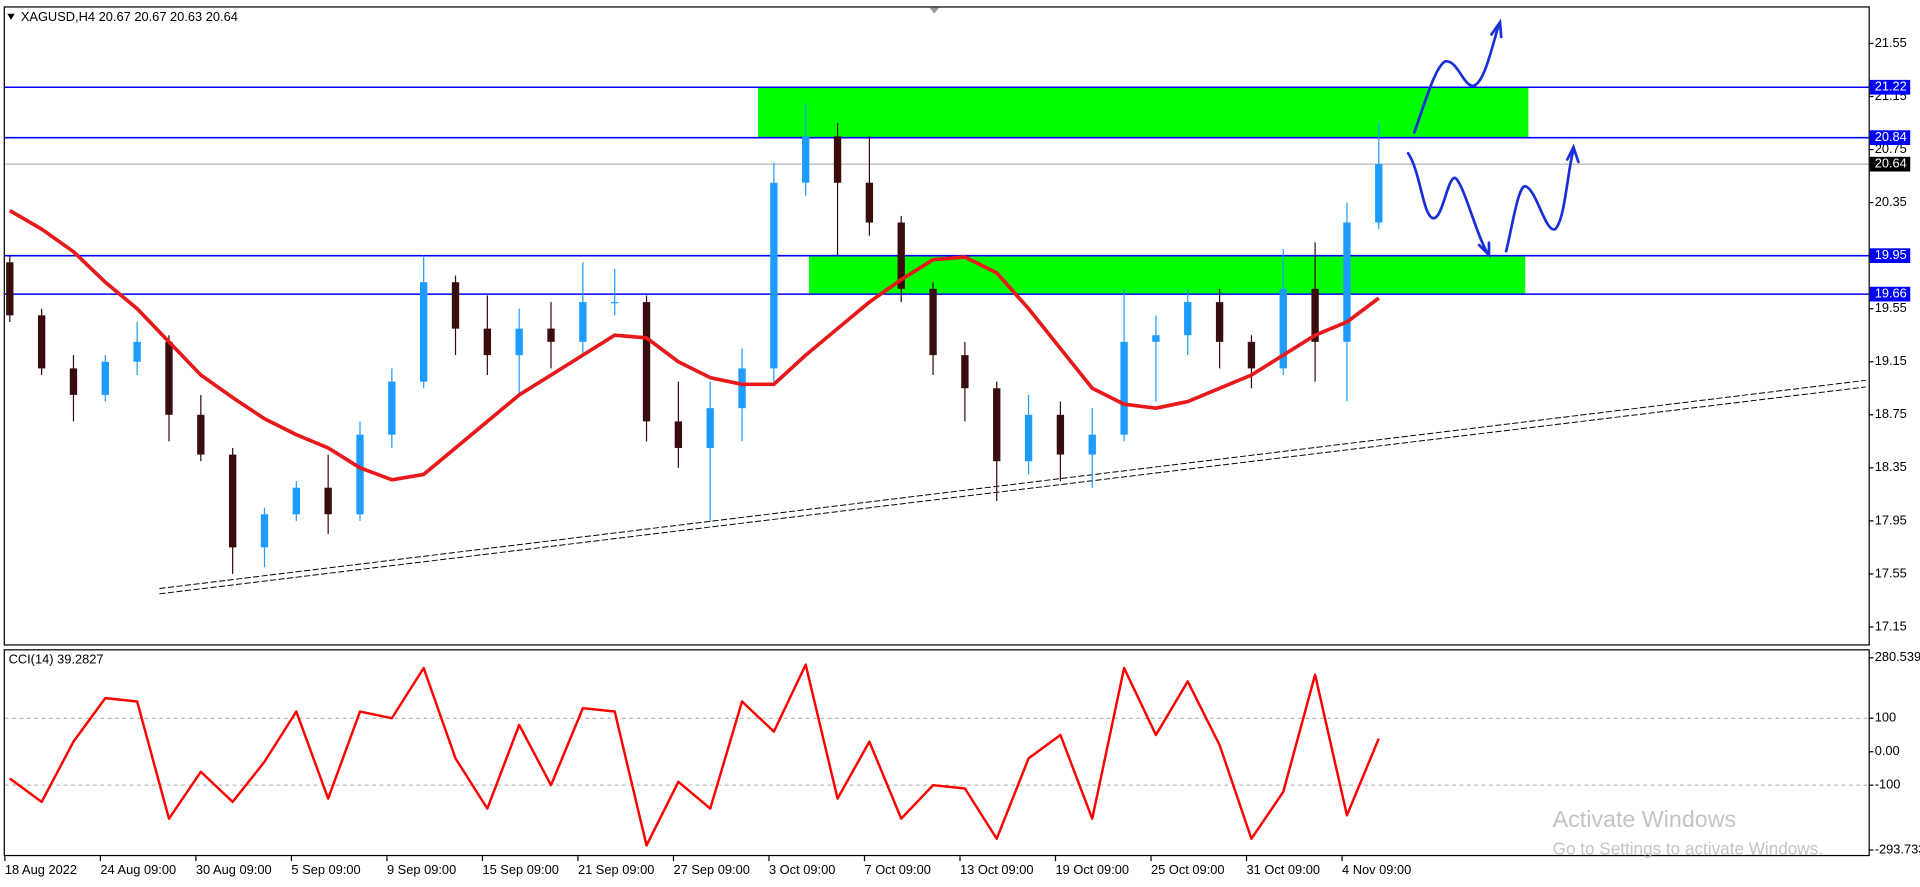 The height and width of the screenshot is (887, 1920). I want to click on x-tick-label: 30 Aug 09:00, so click(234, 869).